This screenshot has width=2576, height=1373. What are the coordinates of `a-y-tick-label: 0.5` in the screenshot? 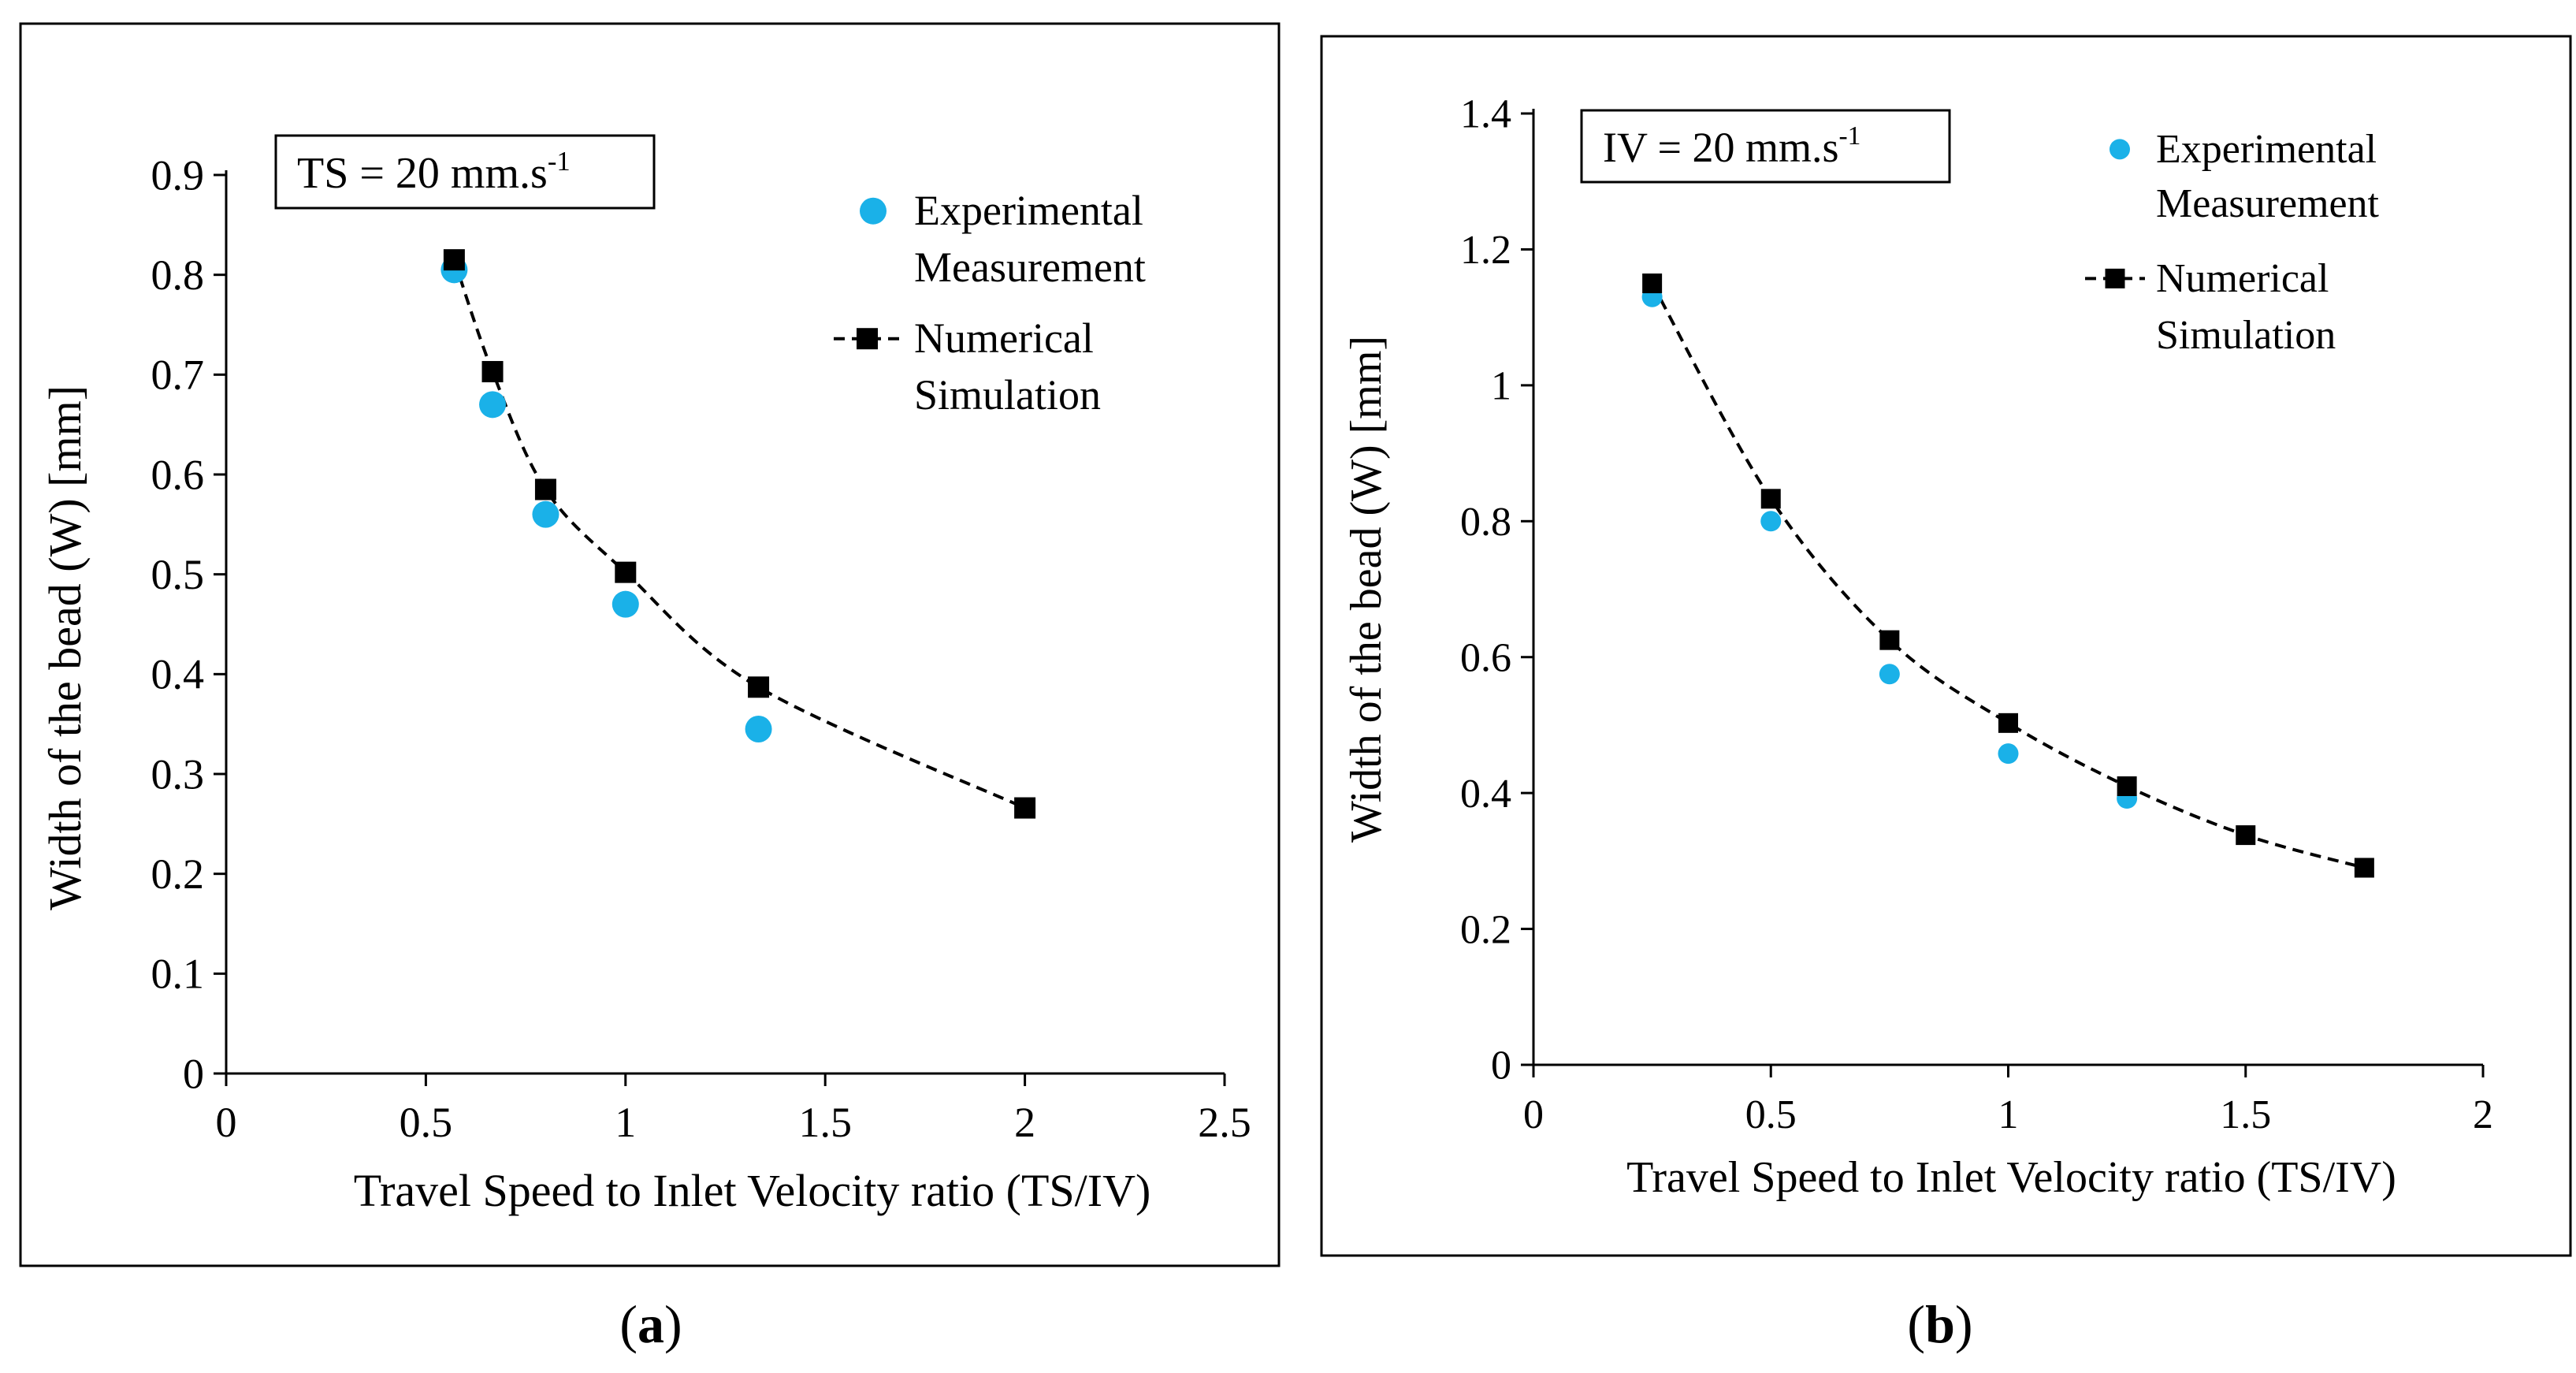 It's located at (178, 574).